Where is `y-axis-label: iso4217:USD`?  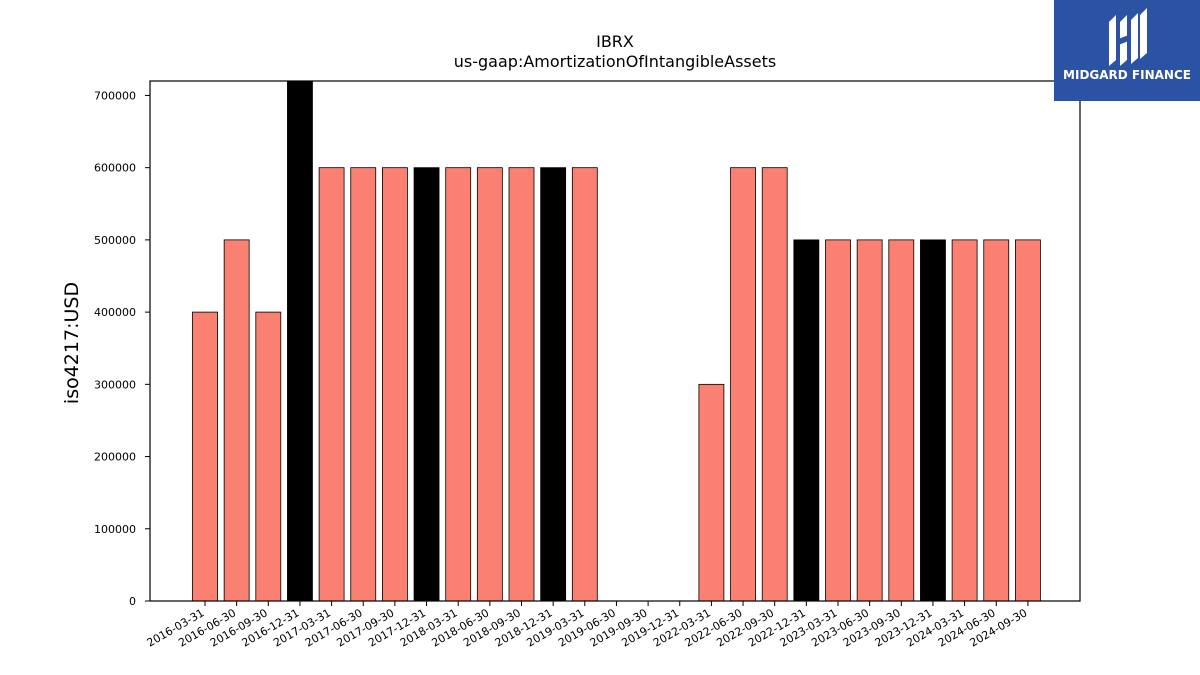
y-axis-label: iso4217:USD is located at coordinates (72, 343).